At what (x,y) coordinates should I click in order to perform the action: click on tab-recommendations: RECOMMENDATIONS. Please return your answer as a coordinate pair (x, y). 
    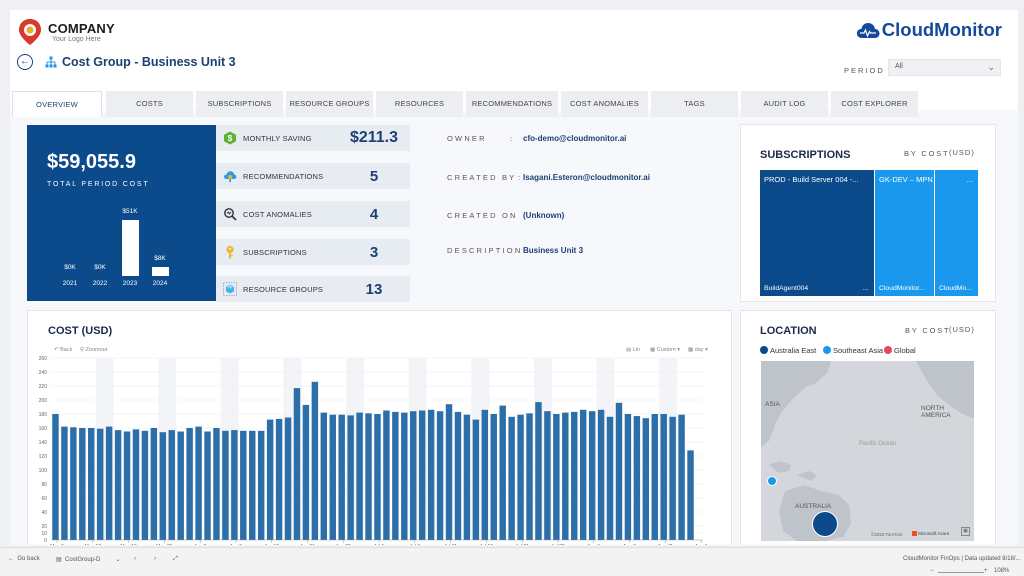
    Looking at the image, I should click on (512, 104).